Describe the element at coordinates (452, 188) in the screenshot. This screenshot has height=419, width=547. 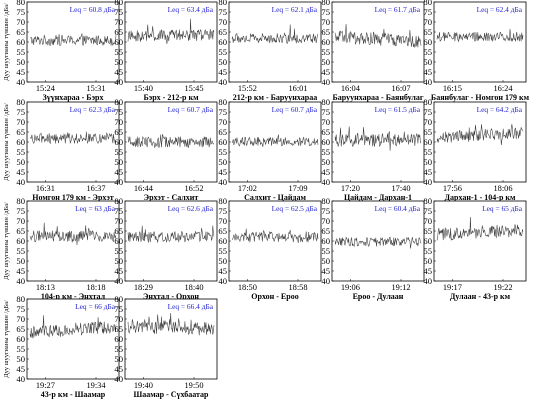
I see `x-tick-label: 17:56` at that location.